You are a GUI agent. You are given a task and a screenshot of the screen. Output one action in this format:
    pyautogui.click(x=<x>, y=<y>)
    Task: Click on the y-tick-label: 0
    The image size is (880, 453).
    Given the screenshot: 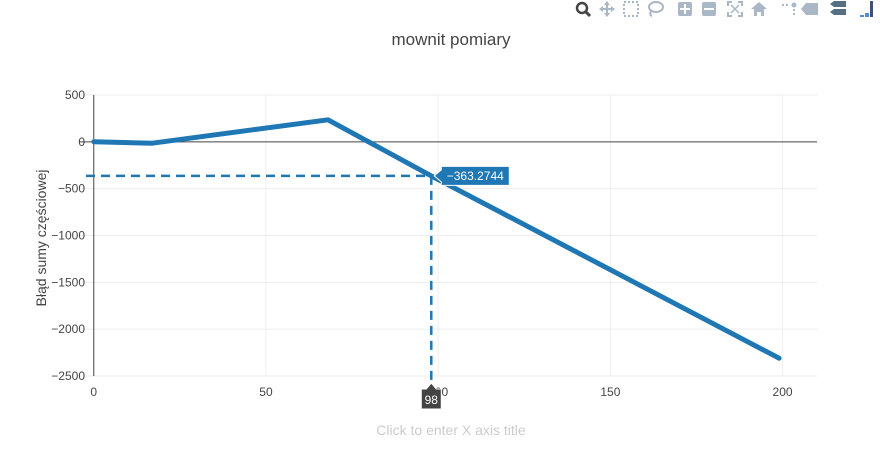 What is the action you would take?
    pyautogui.click(x=81, y=142)
    